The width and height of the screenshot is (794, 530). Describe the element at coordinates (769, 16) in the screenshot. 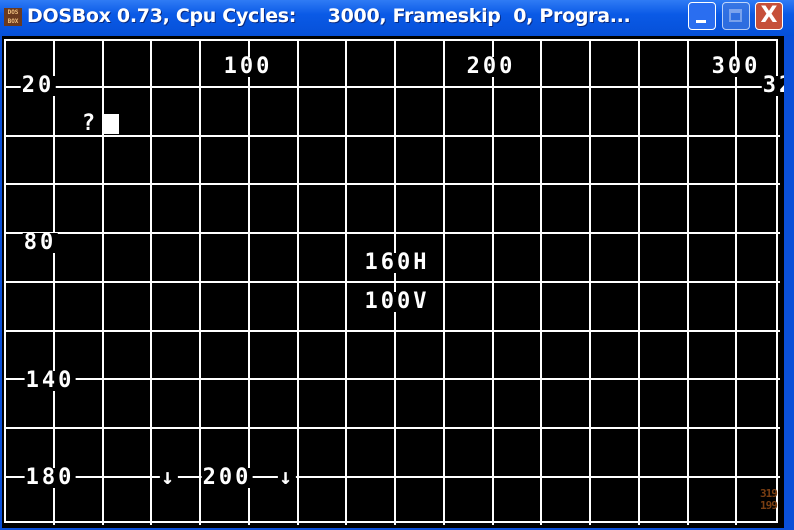

I see `close-button: X` at that location.